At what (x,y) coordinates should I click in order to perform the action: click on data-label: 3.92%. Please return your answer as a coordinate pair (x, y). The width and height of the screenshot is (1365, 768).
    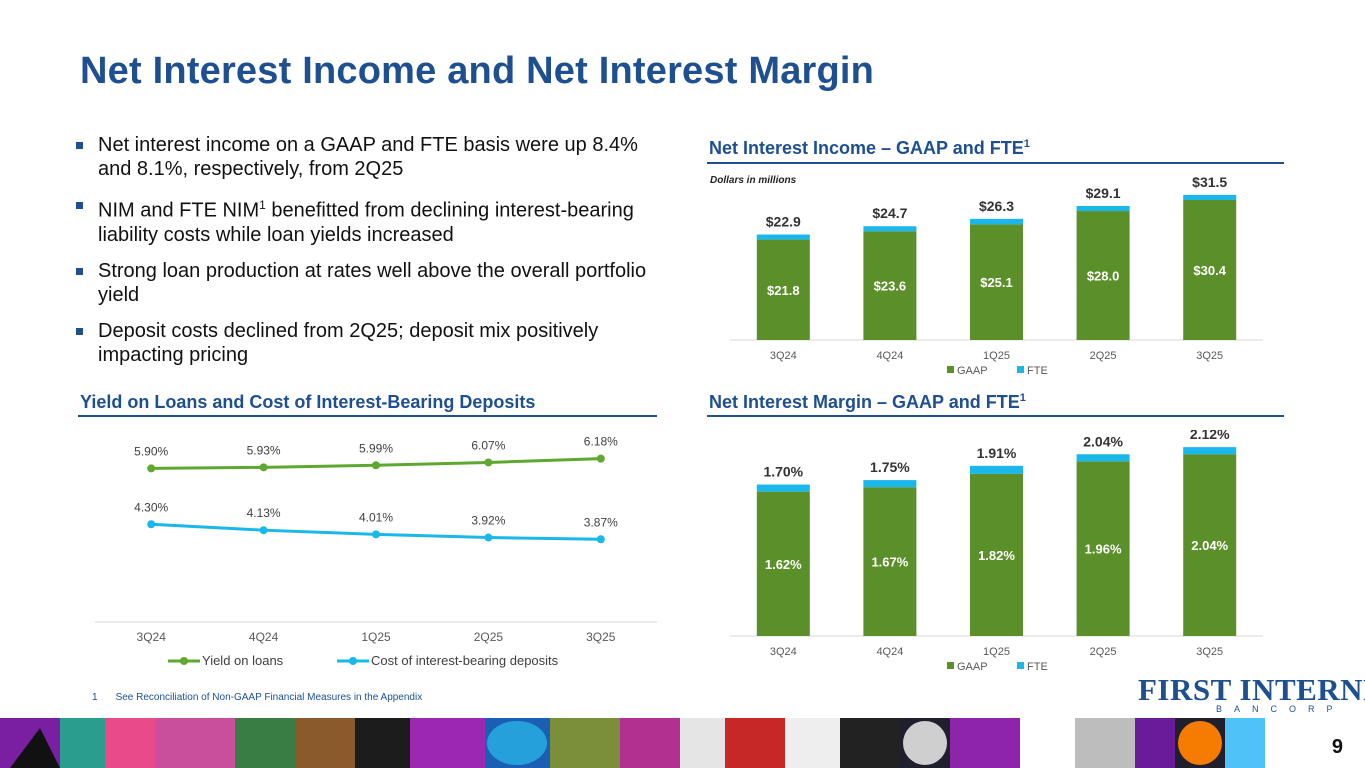
    Looking at the image, I should click on (488, 521).